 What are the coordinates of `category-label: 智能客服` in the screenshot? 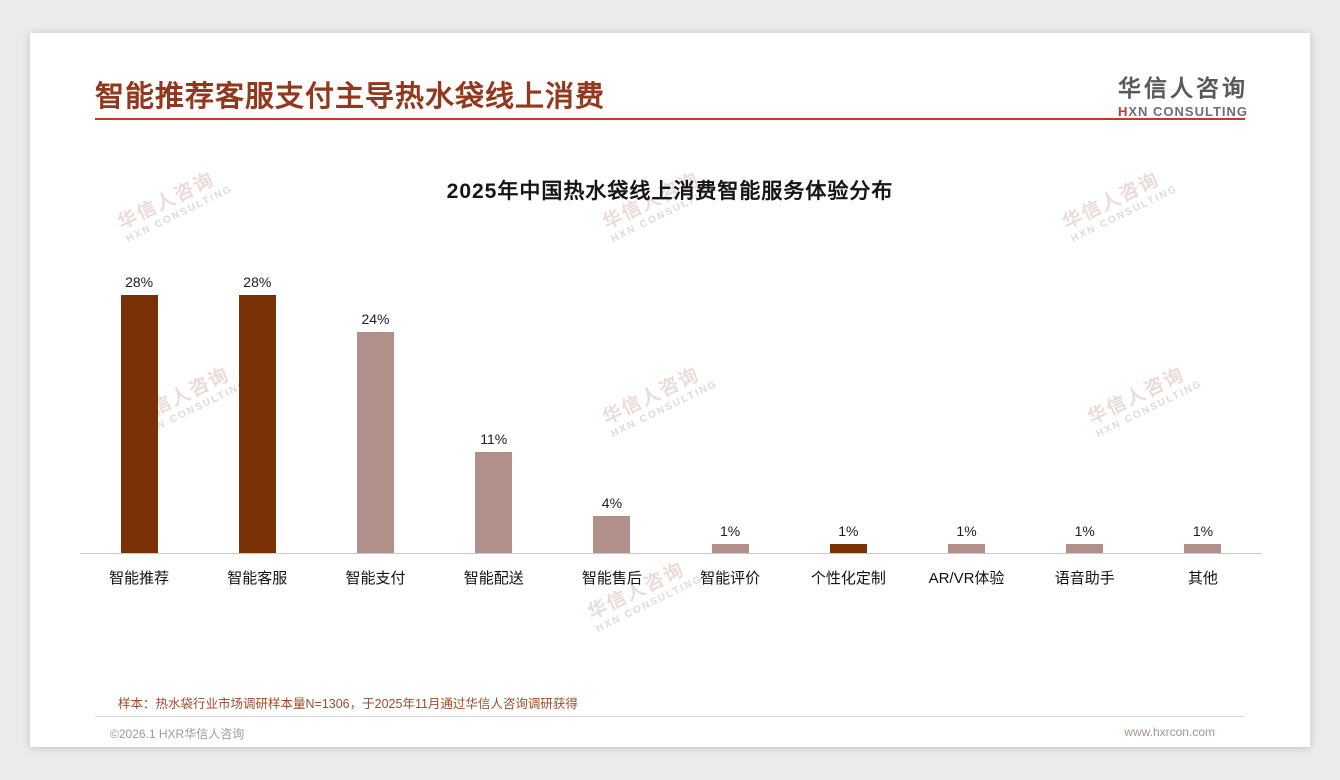 It's located at (257, 578).